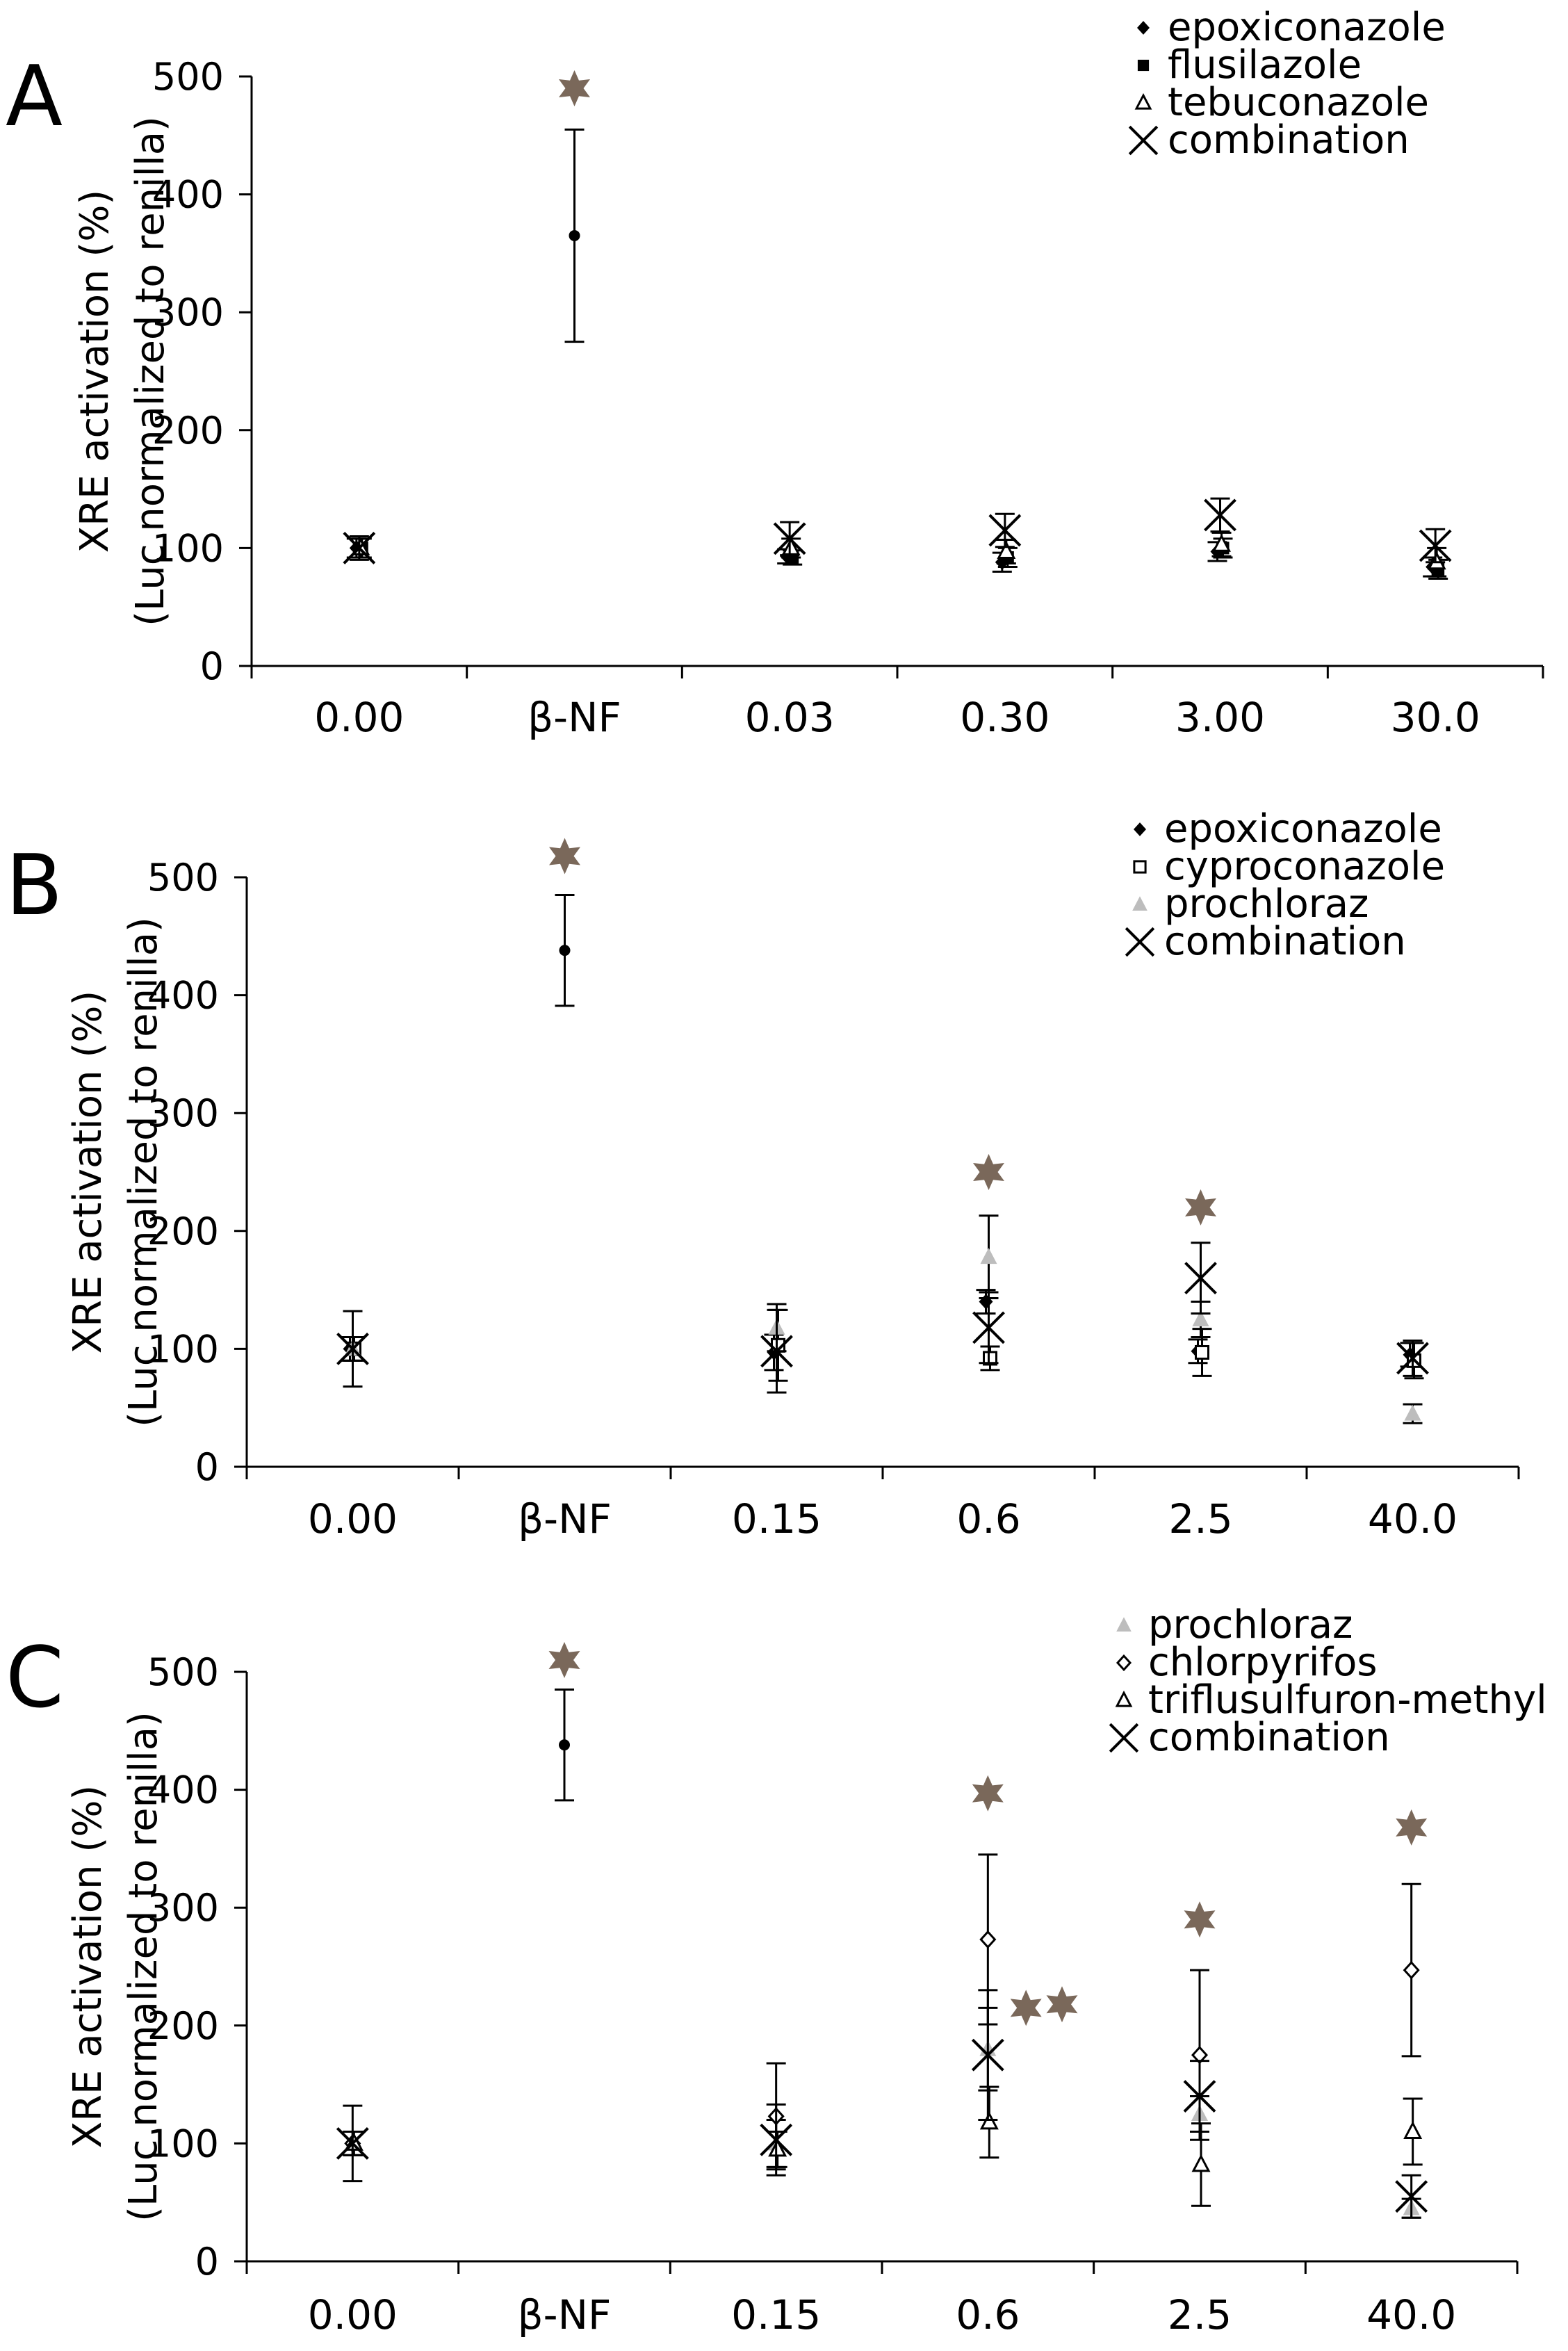 The image size is (1568, 2351). Describe the element at coordinates (1347, 1700) in the screenshot. I see `legend-label: triflusulfuron-methyl` at that location.